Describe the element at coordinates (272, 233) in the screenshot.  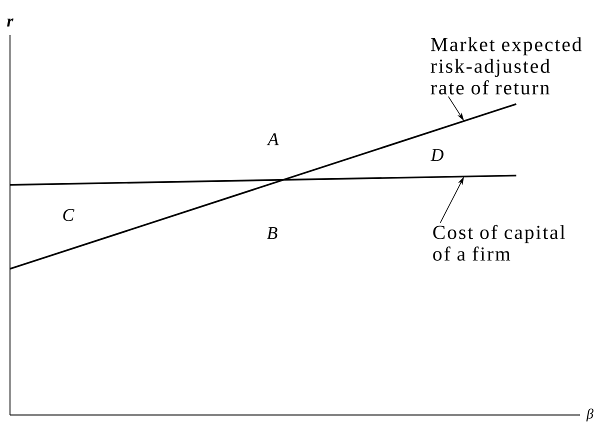
I see `annotation: B` at that location.